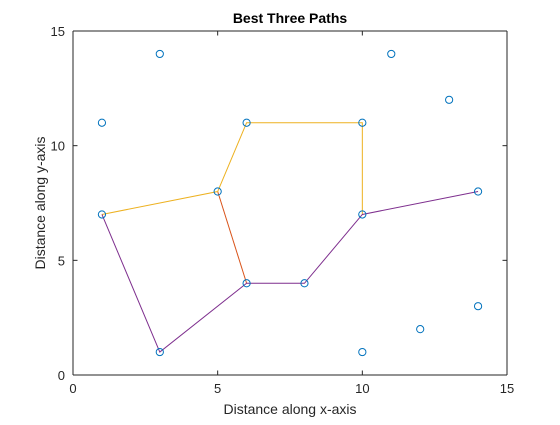 The height and width of the screenshot is (425, 560). Describe the element at coordinates (61, 260) in the screenshot. I see `y-tick-label: 5` at that location.